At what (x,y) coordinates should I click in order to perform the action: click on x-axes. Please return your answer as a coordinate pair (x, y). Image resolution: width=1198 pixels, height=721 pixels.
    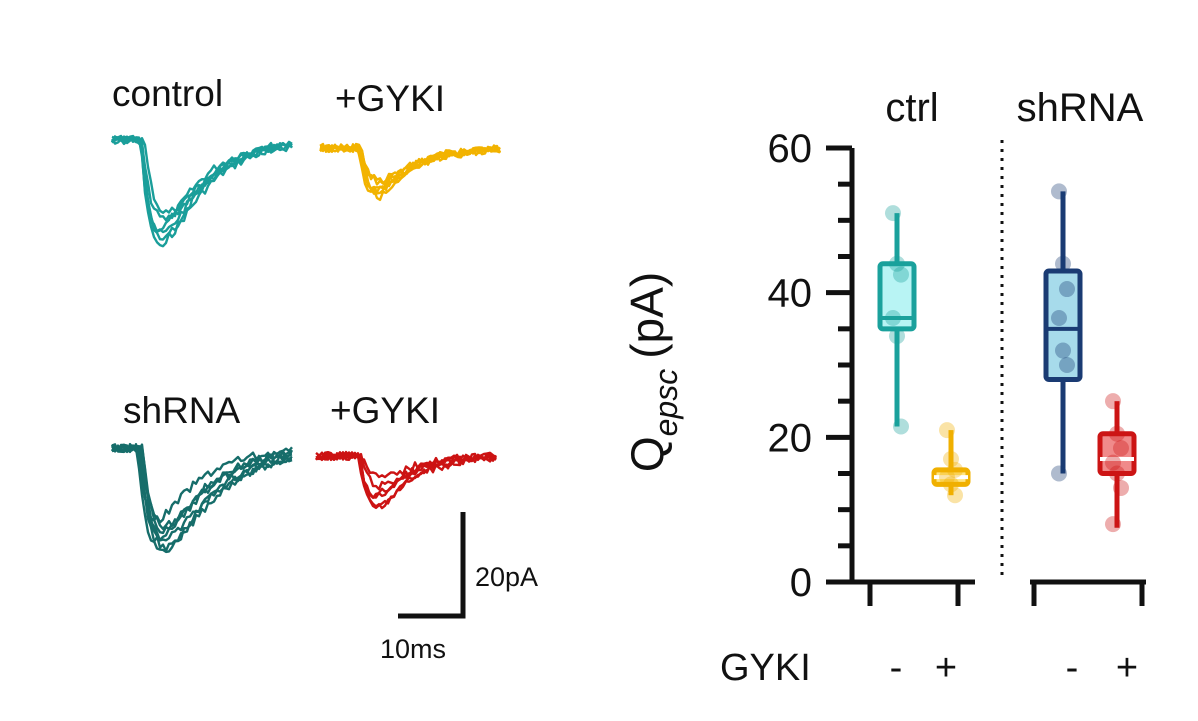
    Looking at the image, I should click on (999, 592).